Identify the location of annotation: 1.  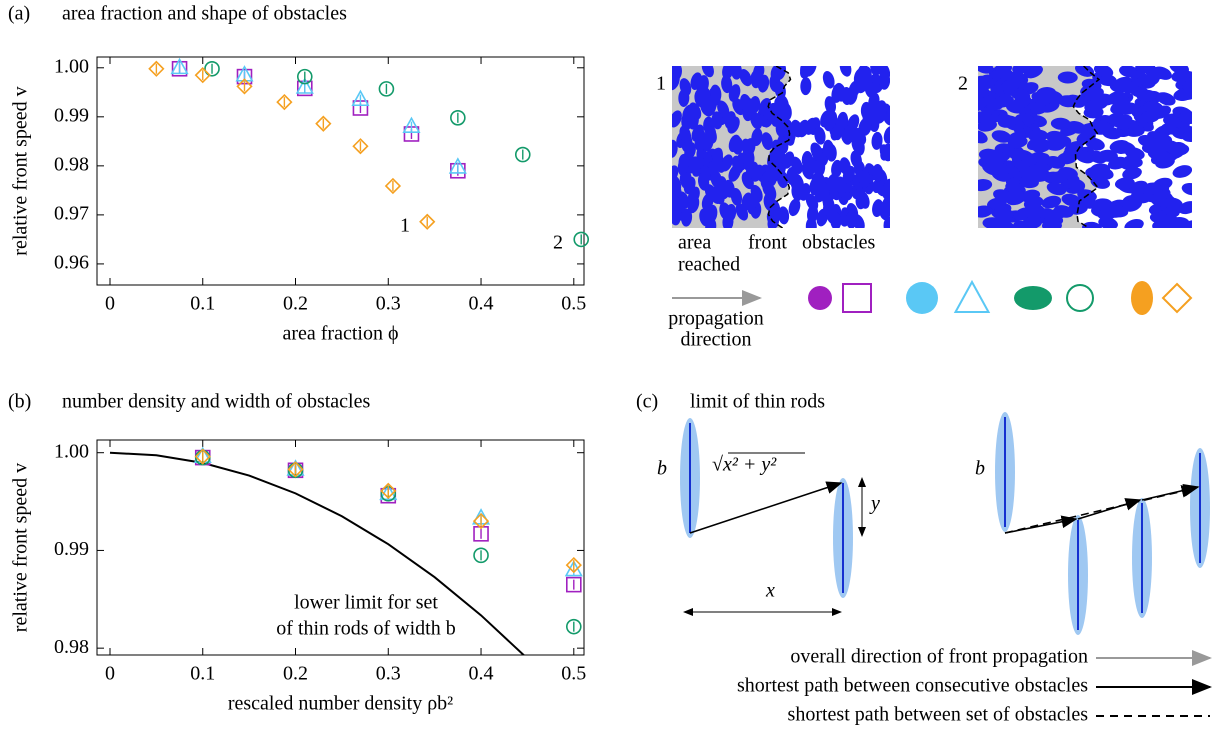
(405, 226).